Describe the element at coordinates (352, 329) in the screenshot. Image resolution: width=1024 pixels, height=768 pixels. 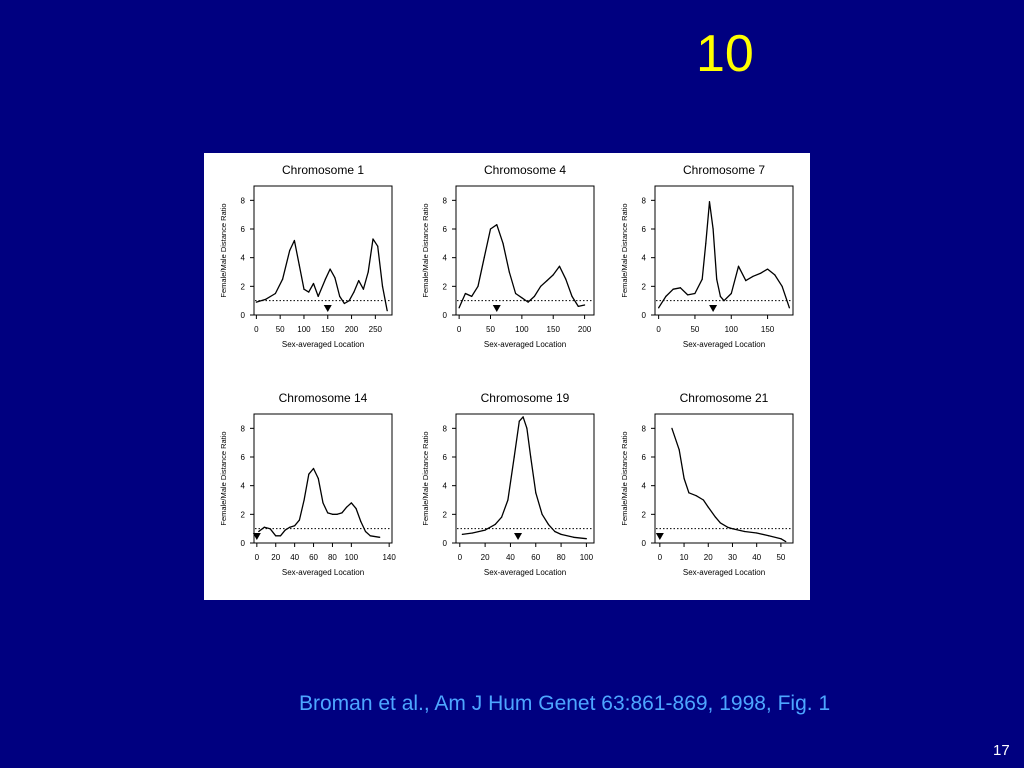
I see `x-tick-label: 200` at that location.